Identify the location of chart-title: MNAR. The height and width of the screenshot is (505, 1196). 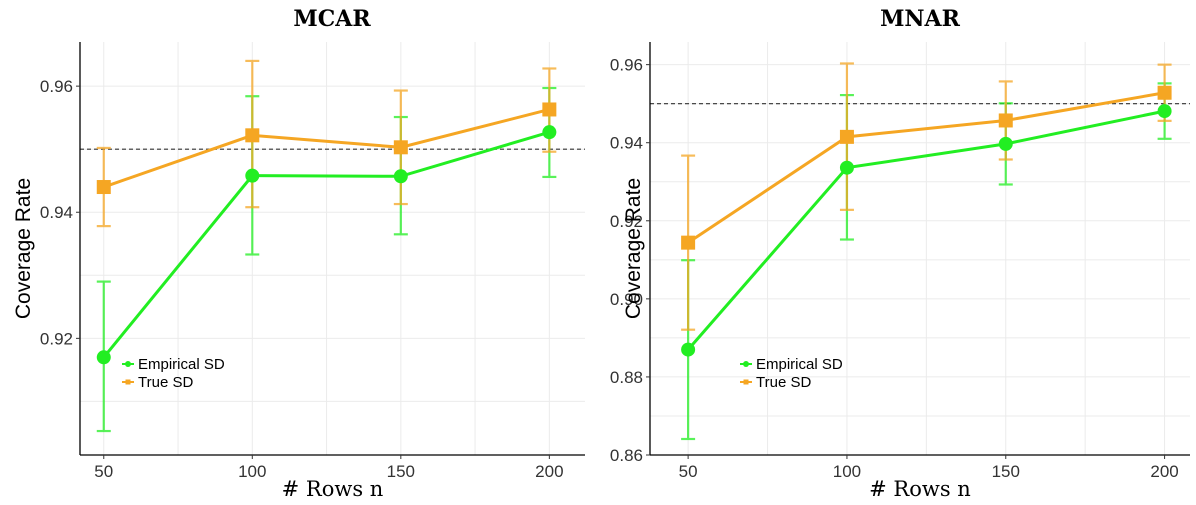
(920, 19).